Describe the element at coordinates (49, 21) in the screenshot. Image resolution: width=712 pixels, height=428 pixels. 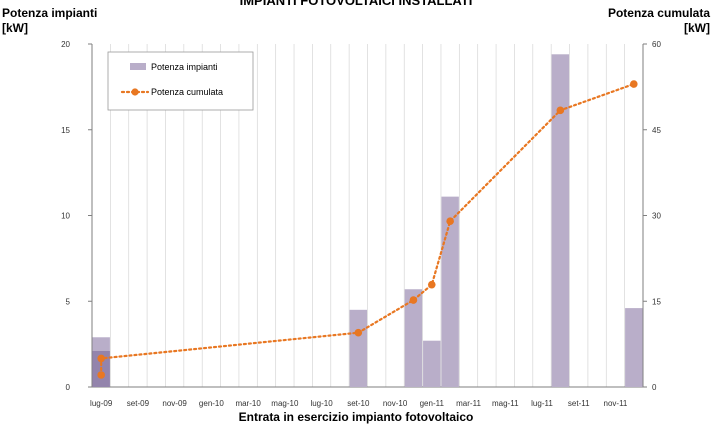
I see `left-axis-label: Potenza impianti [kW]` at that location.